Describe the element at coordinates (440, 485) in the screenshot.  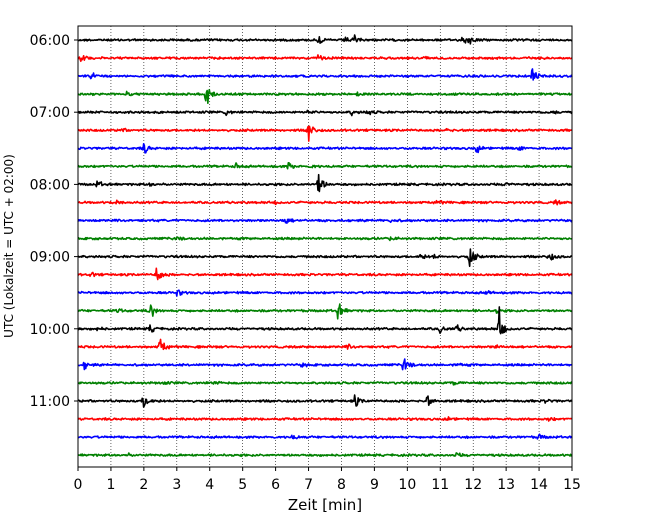
I see `x-tick-label: 11` at that location.